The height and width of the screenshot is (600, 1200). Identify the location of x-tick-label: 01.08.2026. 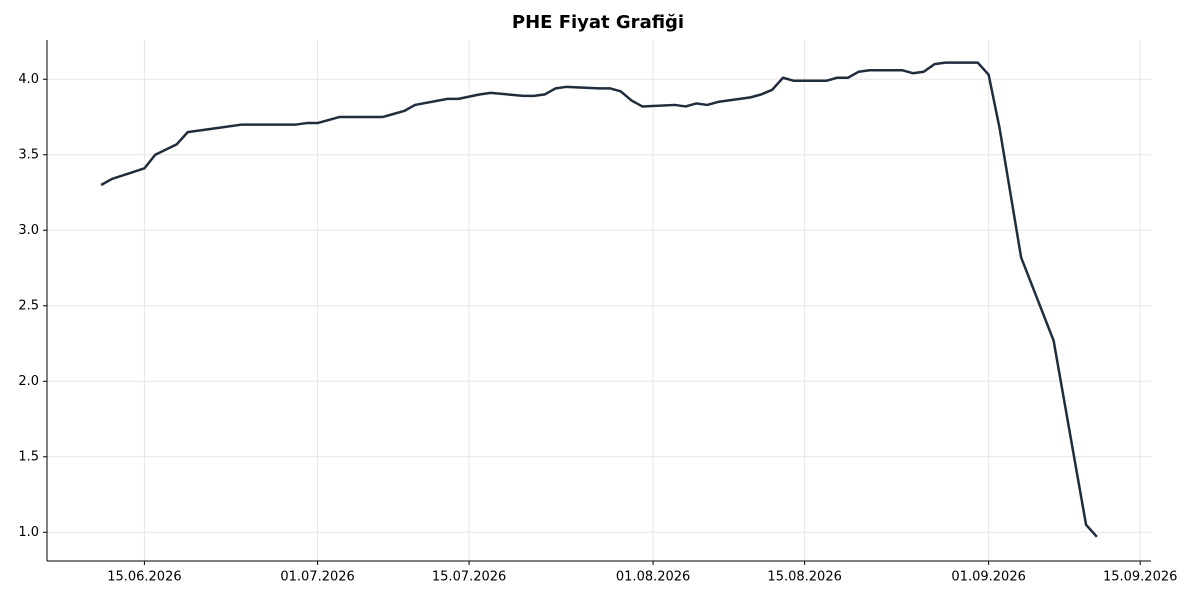
(653, 577).